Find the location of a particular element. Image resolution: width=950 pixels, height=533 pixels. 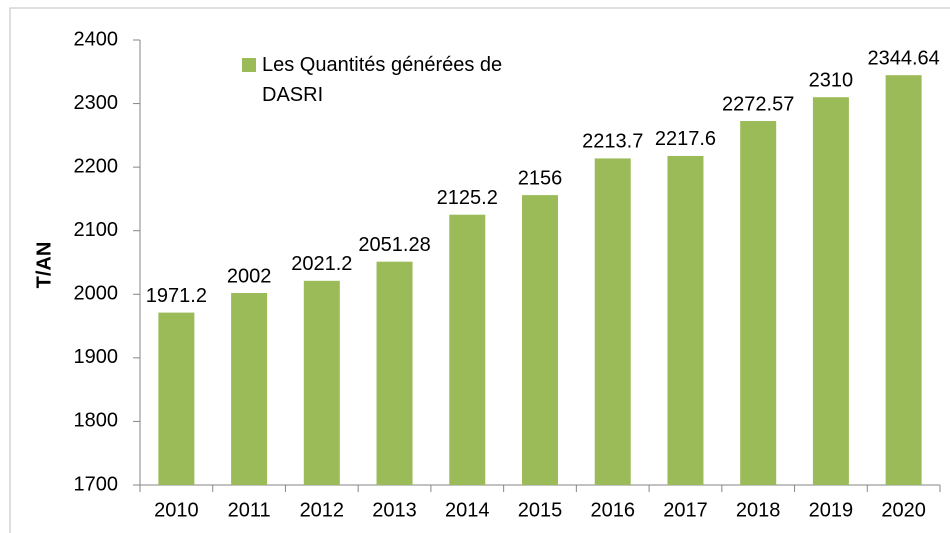

y-tick-label: 1700 is located at coordinates (96, 484).